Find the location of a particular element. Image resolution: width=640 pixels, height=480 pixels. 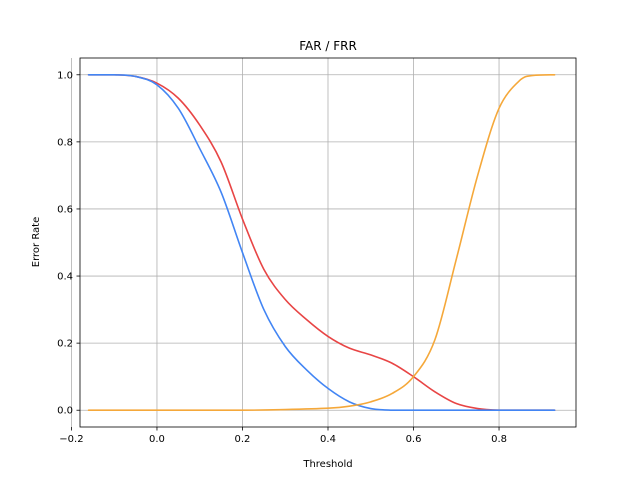

y-tick-label: 1.0 is located at coordinates (65, 75).